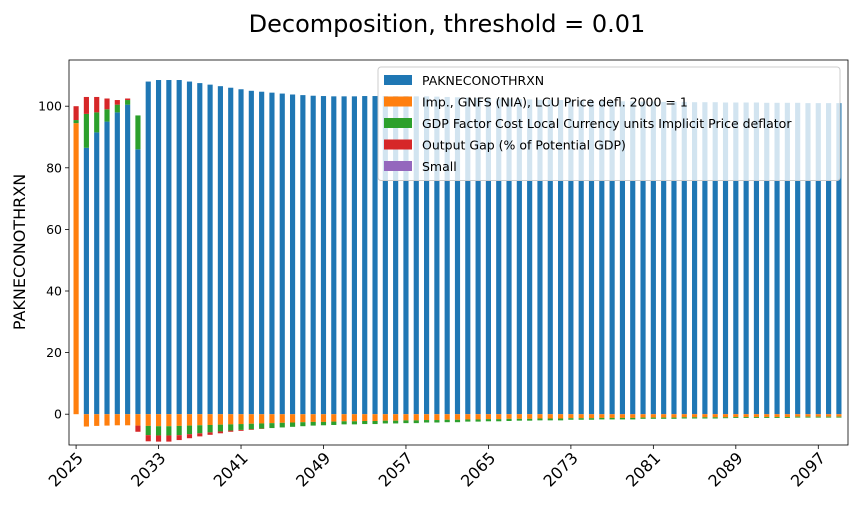 The width and height of the screenshot is (855, 514). What do you see at coordinates (313, 469) in the screenshot?
I see `x-tick-label-2049: 2049` at bounding box center [313, 469].